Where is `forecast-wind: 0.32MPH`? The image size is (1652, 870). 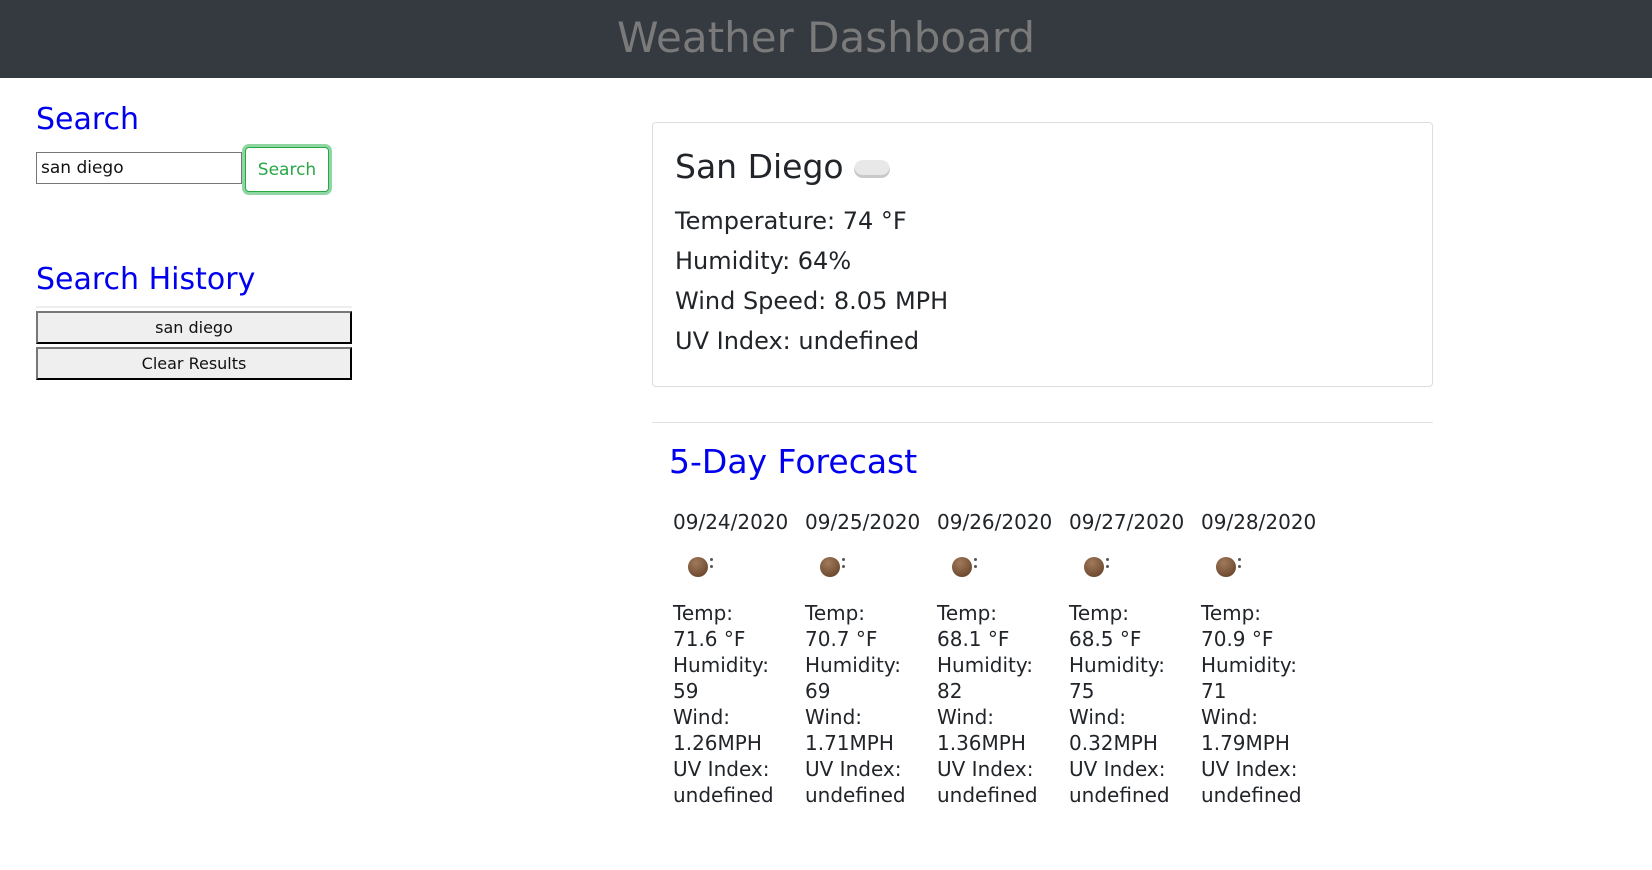
forecast-wind: 0.32MPH is located at coordinates (1113, 743).